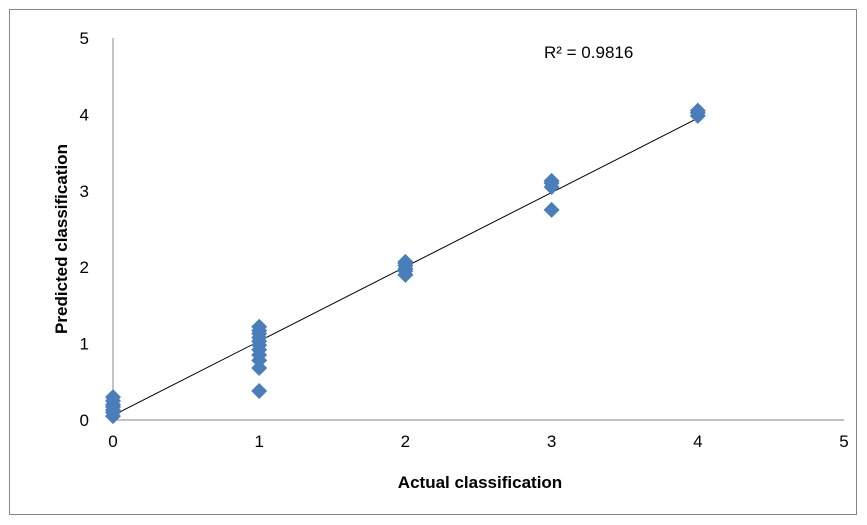 Image resolution: width=867 pixels, height=525 pixels. Describe the element at coordinates (478, 441) in the screenshot. I see `x-tick-labels: 0 1 2 3 4 5` at that location.